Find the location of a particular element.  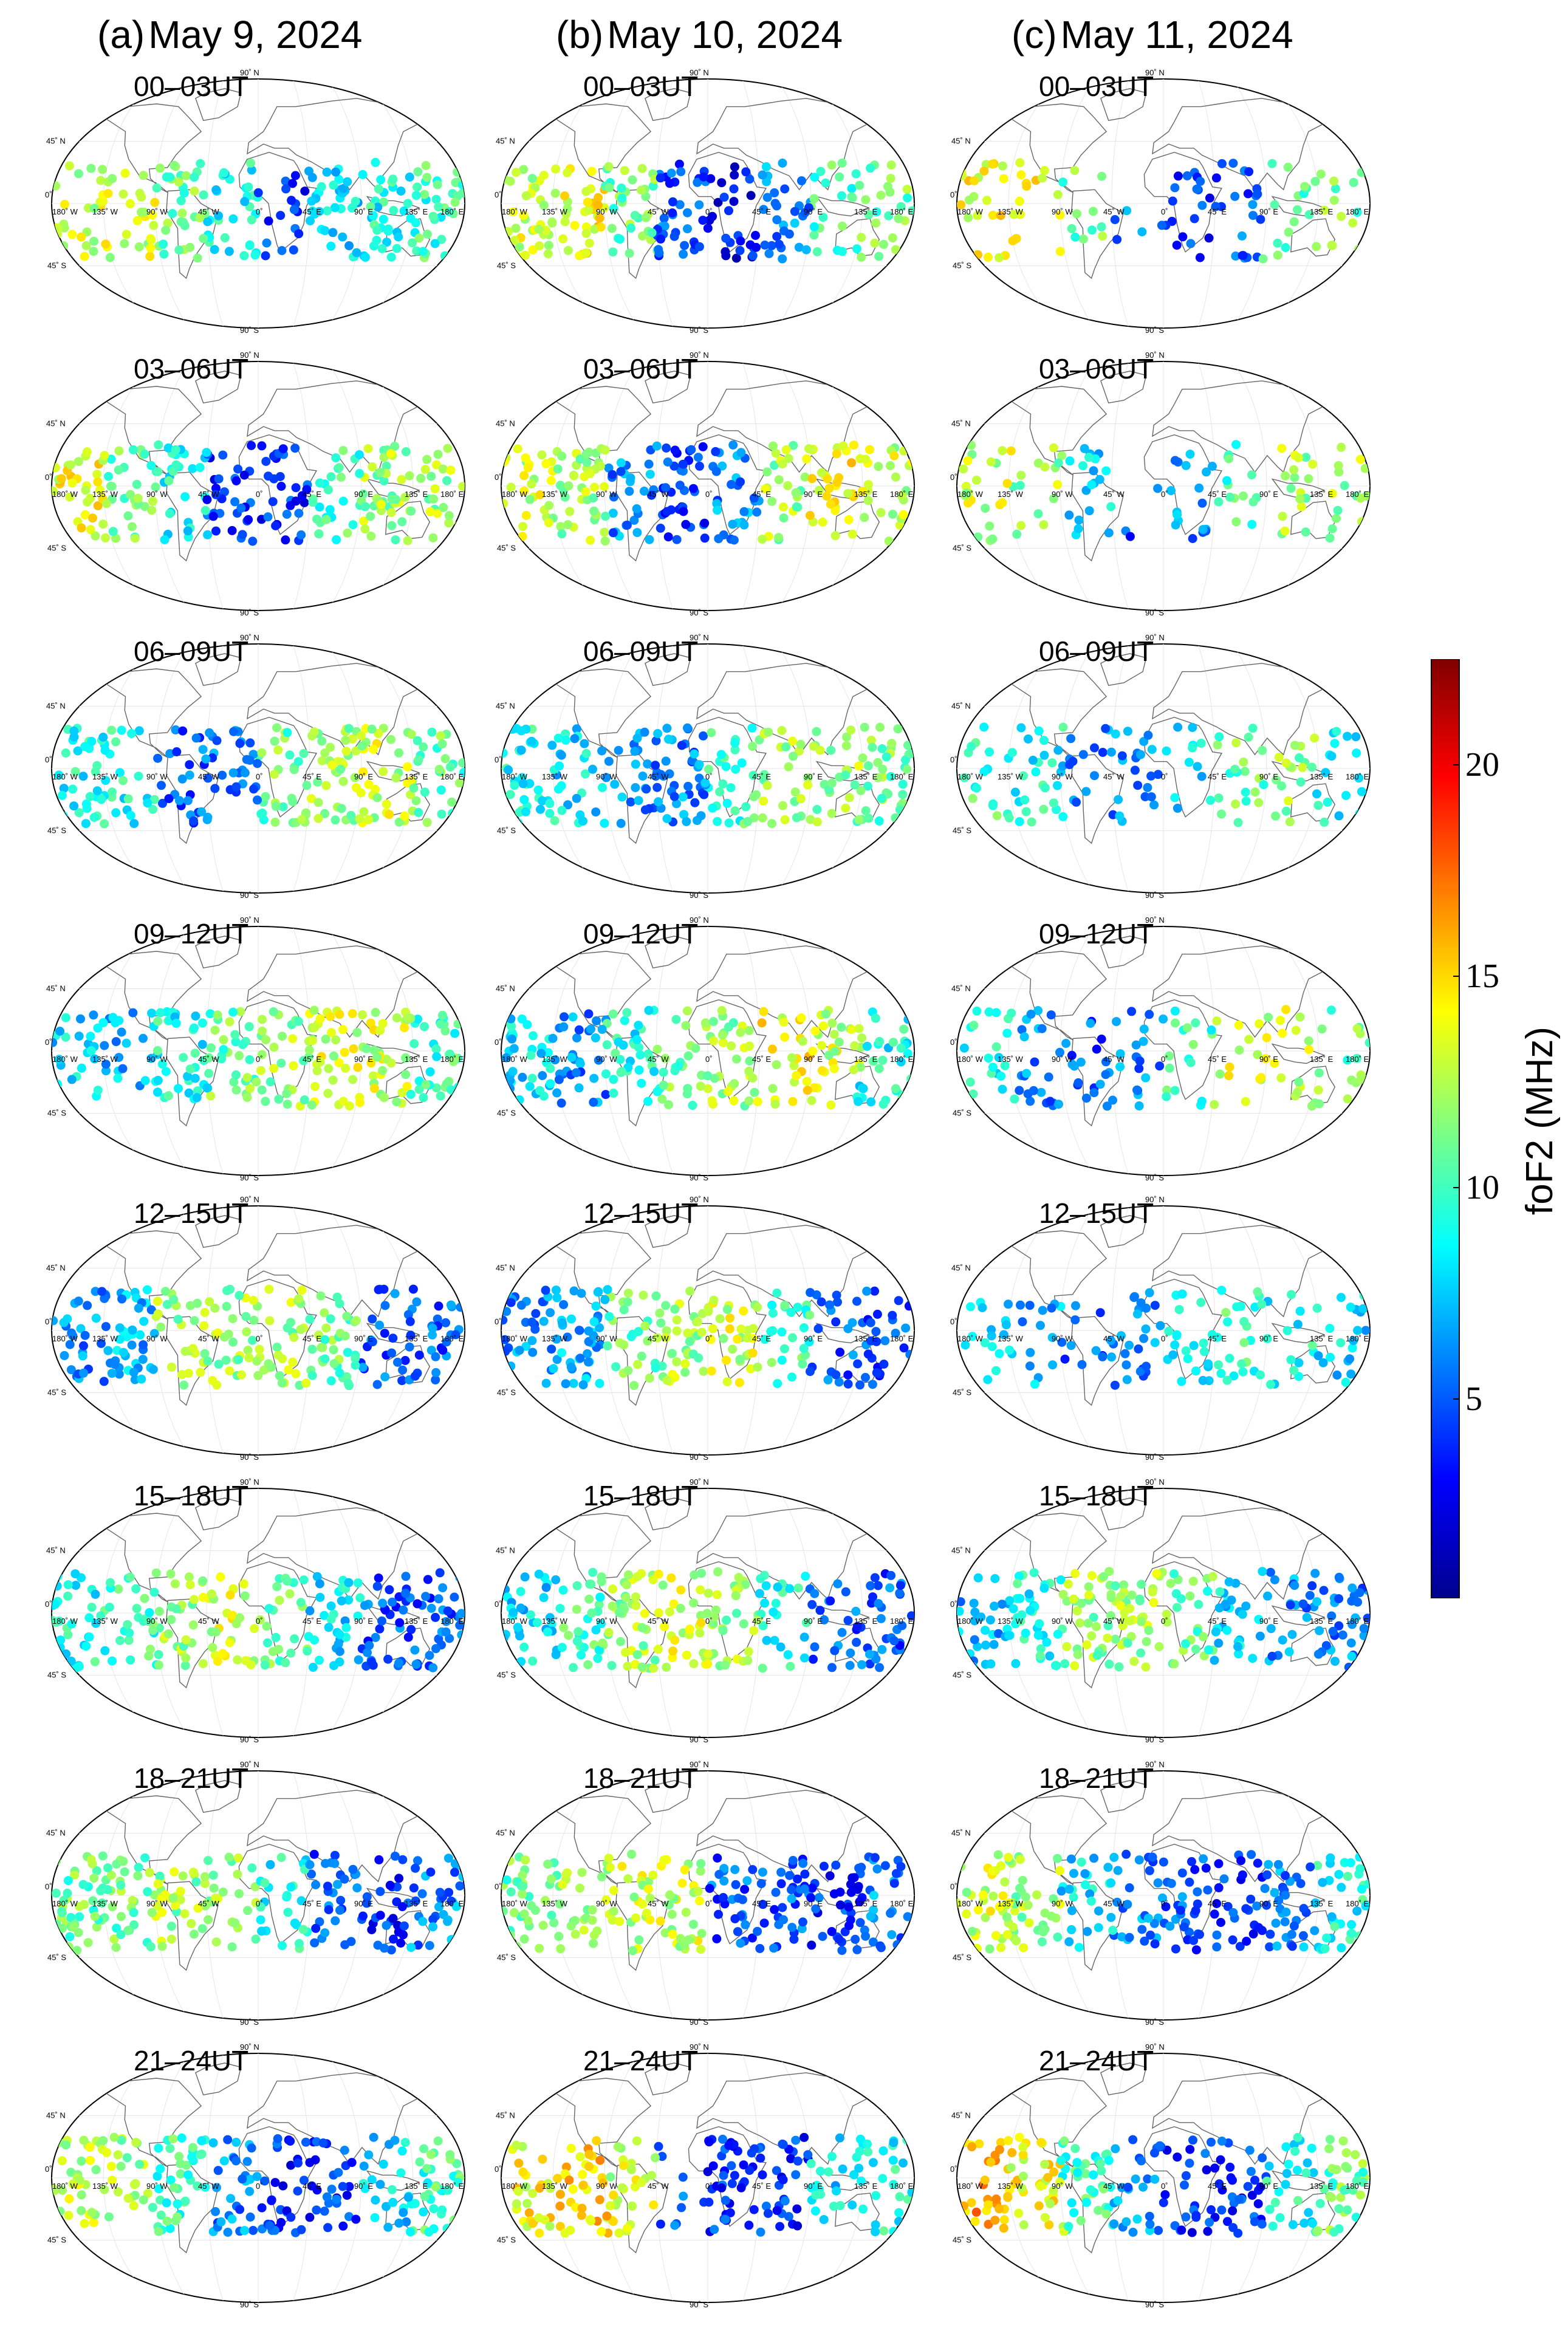

map-axis-label: 90˚ W is located at coordinates (607, 1903).